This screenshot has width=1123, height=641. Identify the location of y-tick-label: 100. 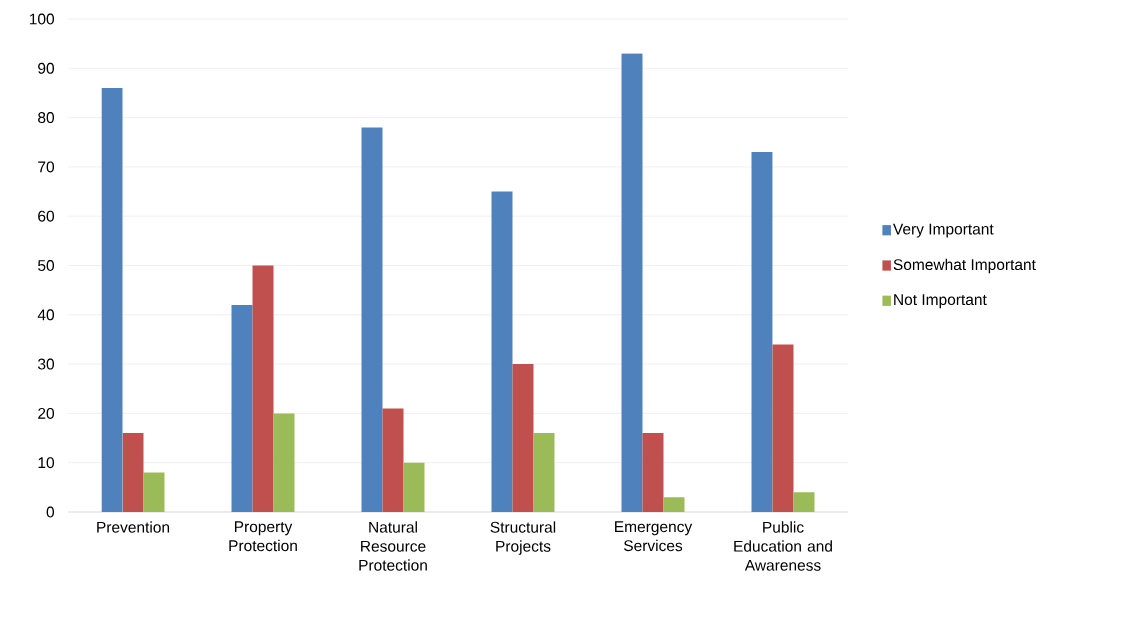
(42, 19).